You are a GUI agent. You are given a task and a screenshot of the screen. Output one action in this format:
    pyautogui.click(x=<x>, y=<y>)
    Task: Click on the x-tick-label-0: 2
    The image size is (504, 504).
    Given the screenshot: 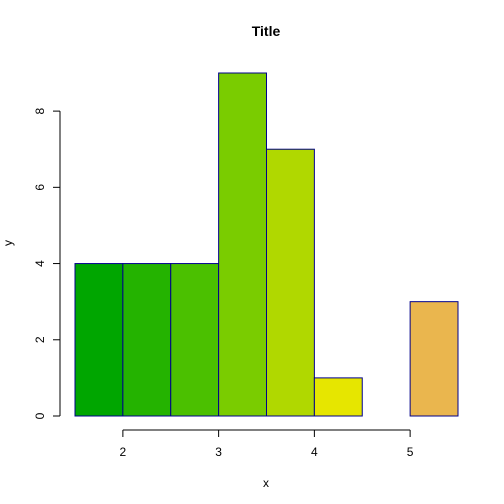 What is the action you would take?
    pyautogui.click(x=123, y=452)
    